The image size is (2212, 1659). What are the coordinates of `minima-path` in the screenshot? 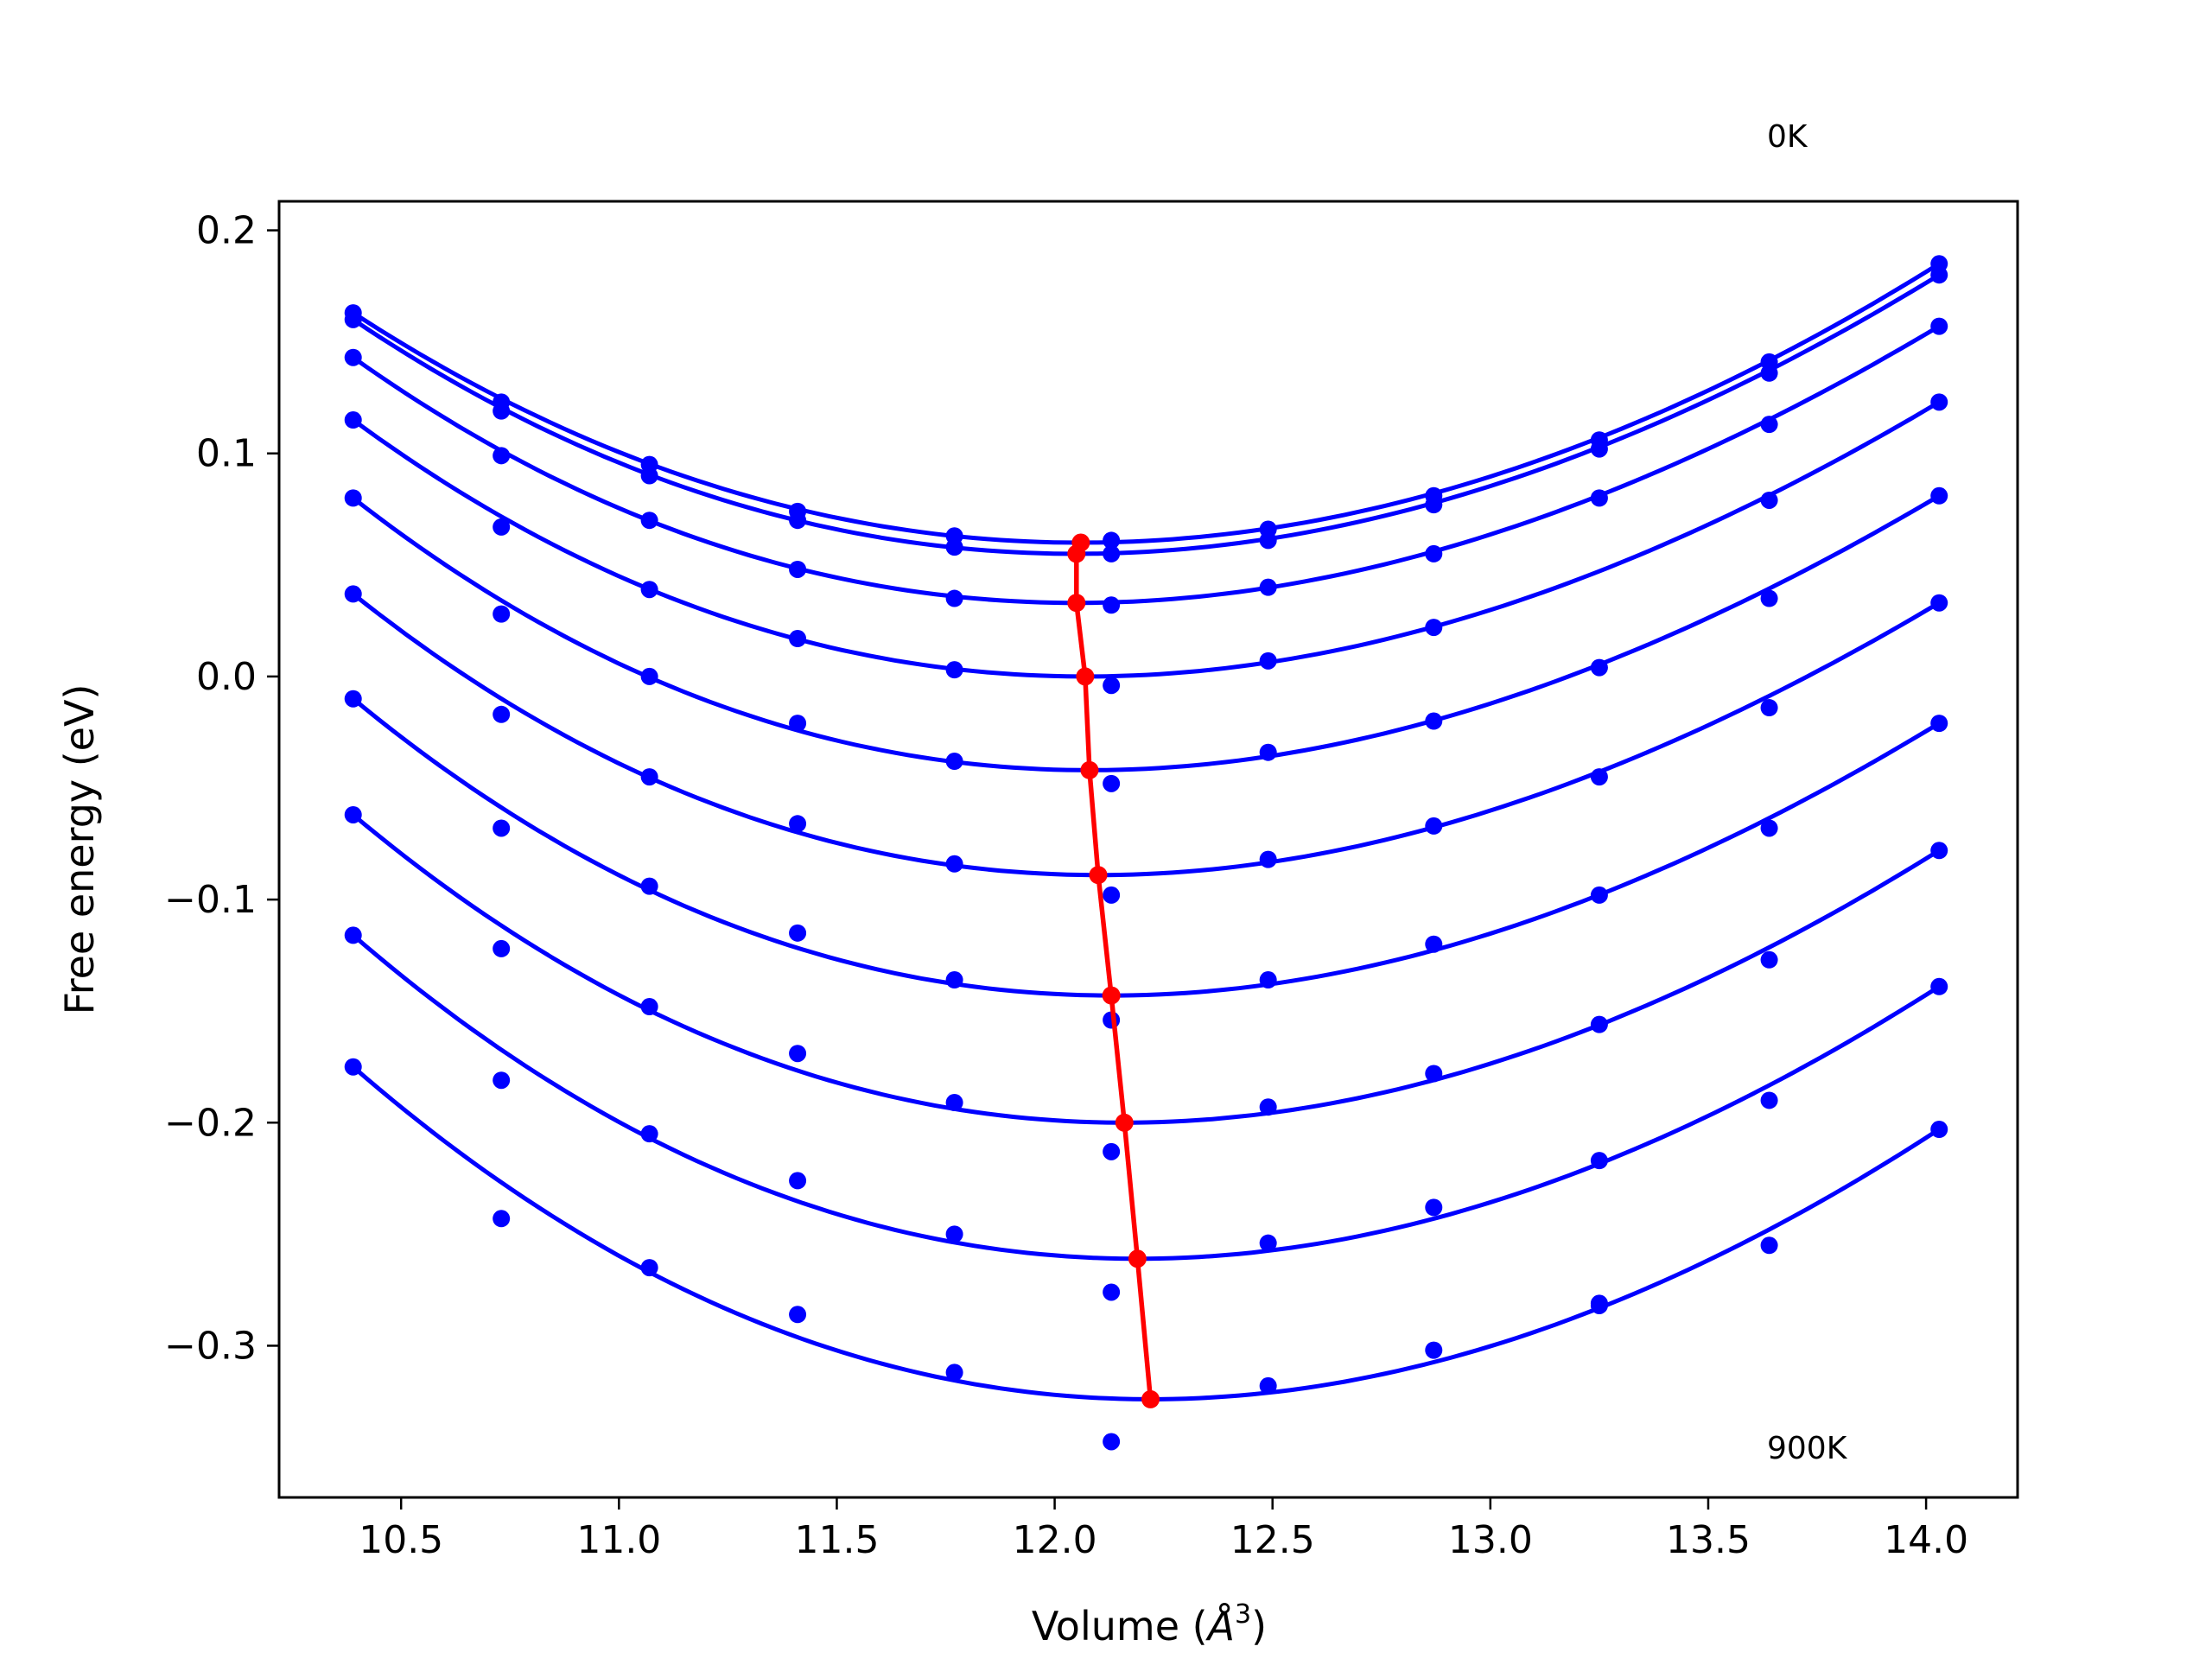 It's located at (1113, 970).